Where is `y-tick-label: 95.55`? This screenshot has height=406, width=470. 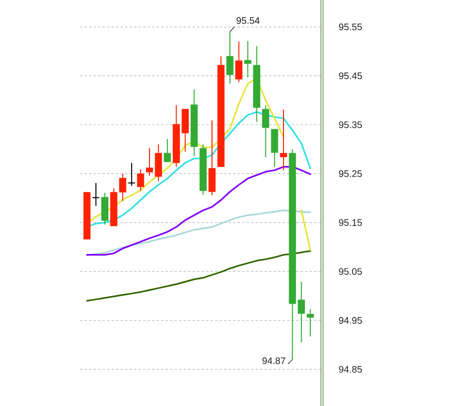 y-tick-label: 95.55 is located at coordinates (350, 27).